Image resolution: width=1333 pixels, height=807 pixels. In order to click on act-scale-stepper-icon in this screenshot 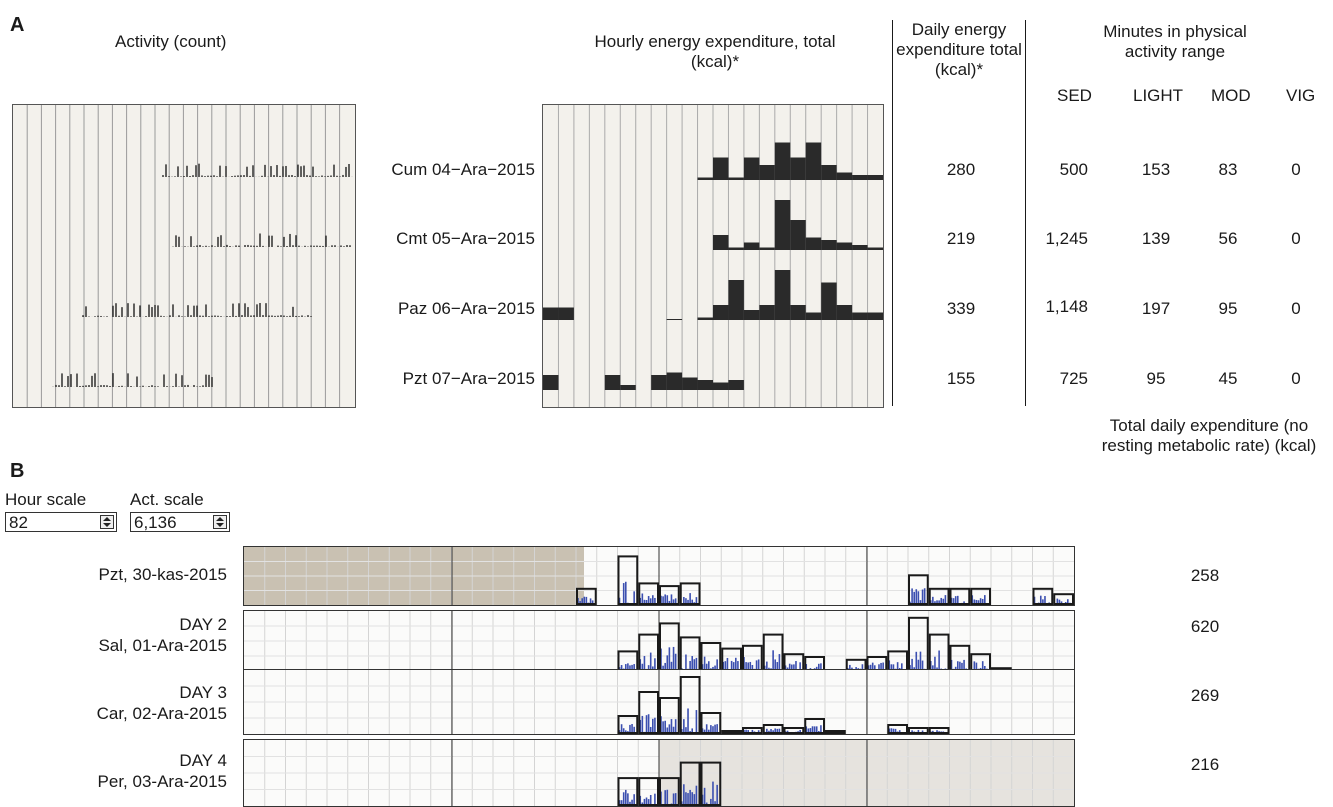, I will do `click(220, 522)`.